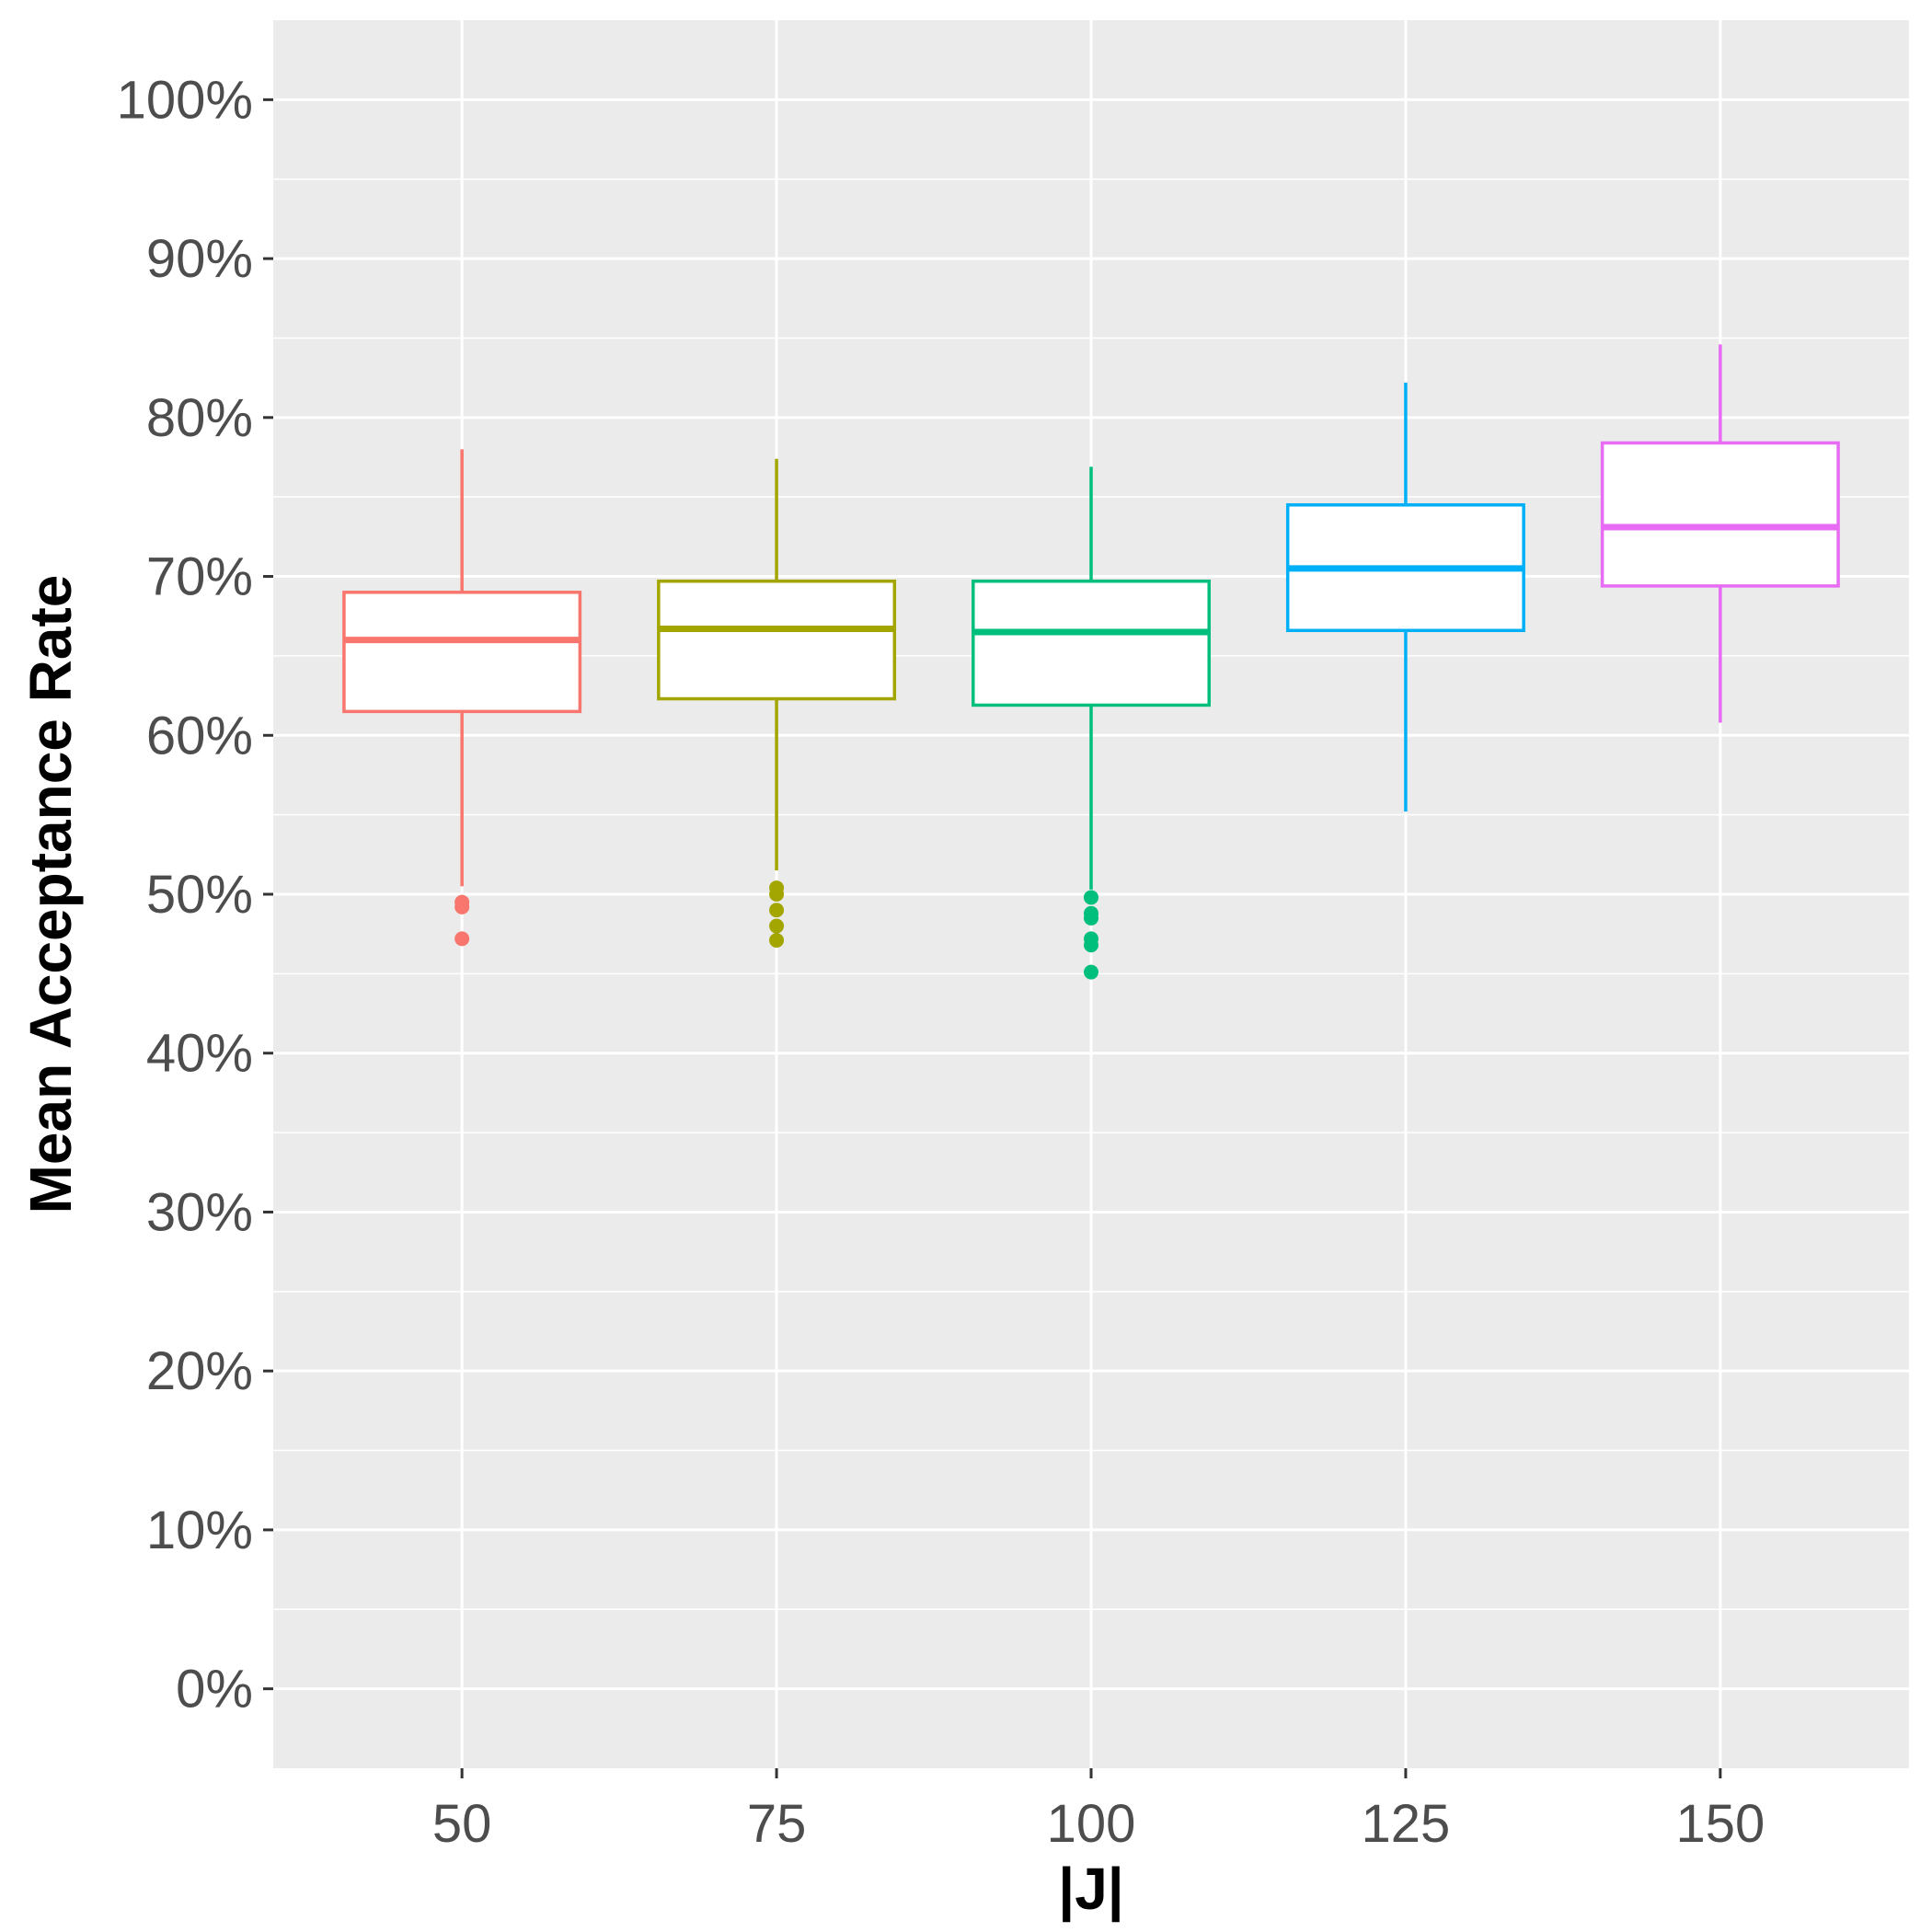 The image size is (1932, 1932). What do you see at coordinates (199, 577) in the screenshot?
I see `y-tick-label: 70%` at bounding box center [199, 577].